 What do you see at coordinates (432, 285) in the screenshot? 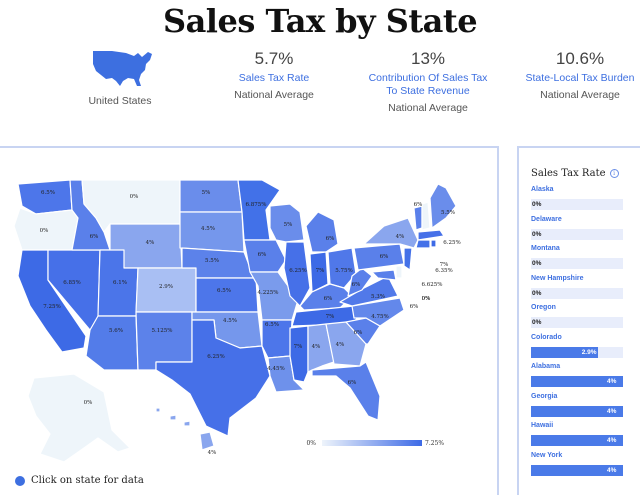
I see `state-rate-label: 6.625%` at bounding box center [432, 285].